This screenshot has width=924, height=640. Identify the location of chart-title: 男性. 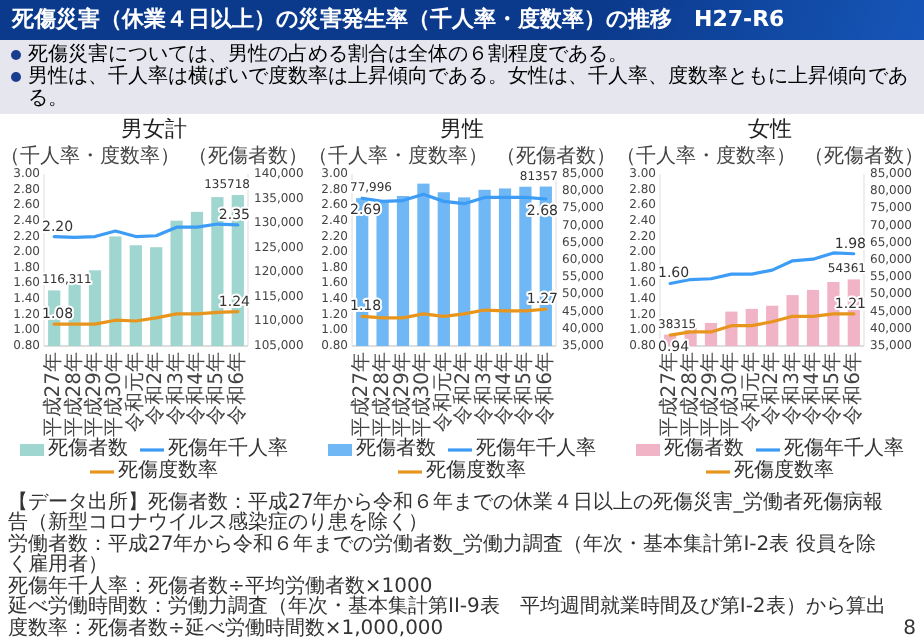
(462, 129).